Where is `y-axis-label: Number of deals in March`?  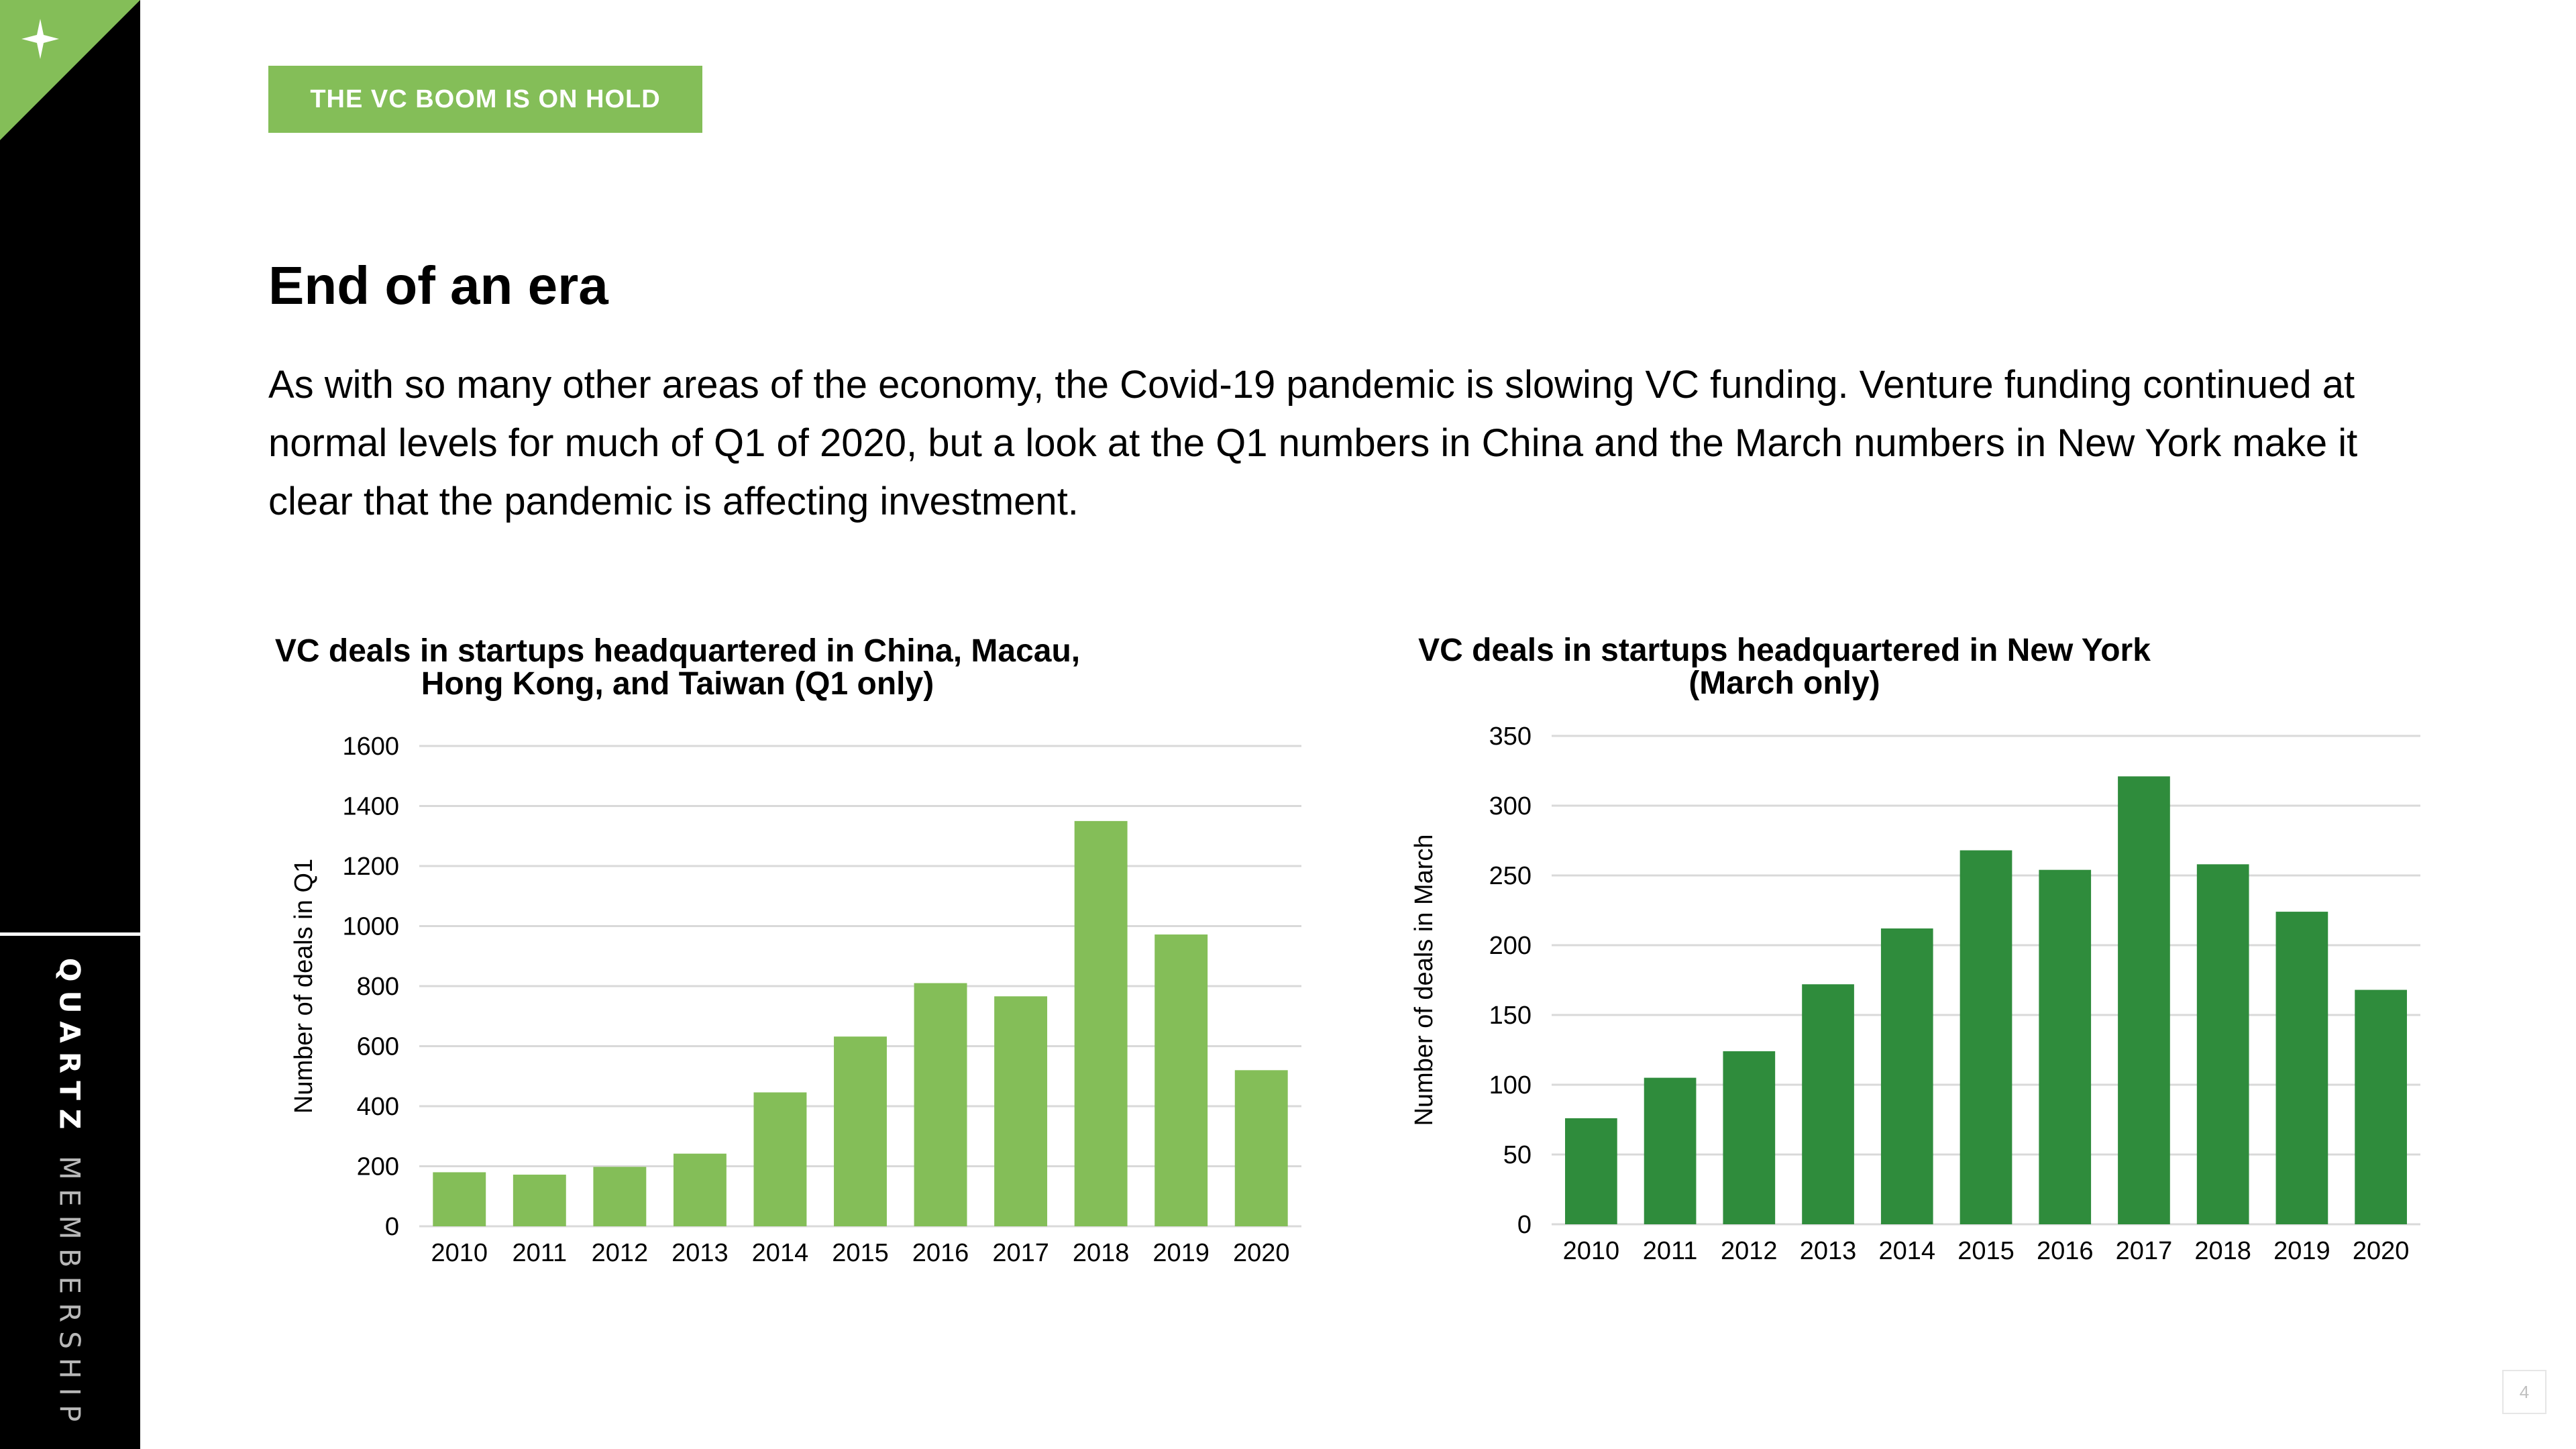
y-axis-label: Number of deals in March is located at coordinates (1424, 980).